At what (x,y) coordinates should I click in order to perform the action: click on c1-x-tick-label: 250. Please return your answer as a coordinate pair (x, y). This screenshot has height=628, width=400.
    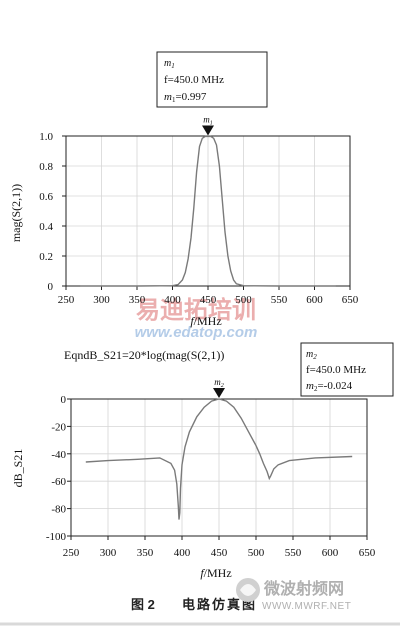
    Looking at the image, I should click on (66, 300).